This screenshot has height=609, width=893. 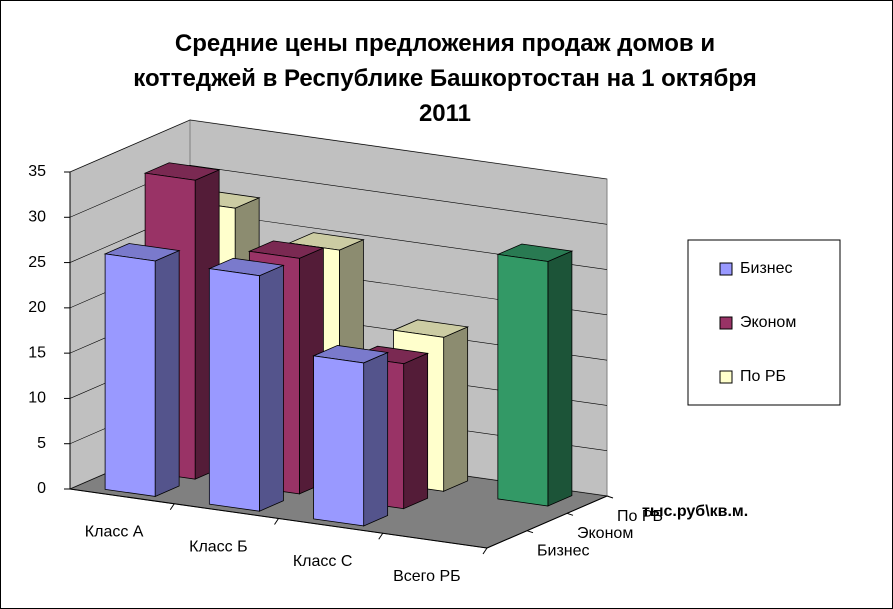 I want to click on legend-box, so click(x=764, y=322).